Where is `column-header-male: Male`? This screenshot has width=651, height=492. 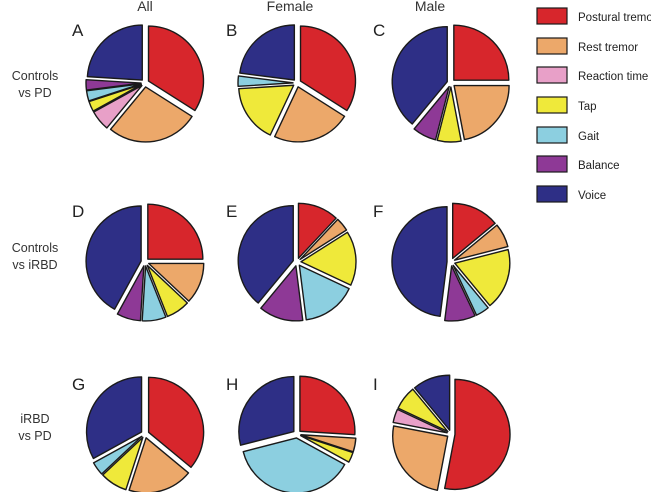
column-header-male: Male is located at coordinates (430, 7).